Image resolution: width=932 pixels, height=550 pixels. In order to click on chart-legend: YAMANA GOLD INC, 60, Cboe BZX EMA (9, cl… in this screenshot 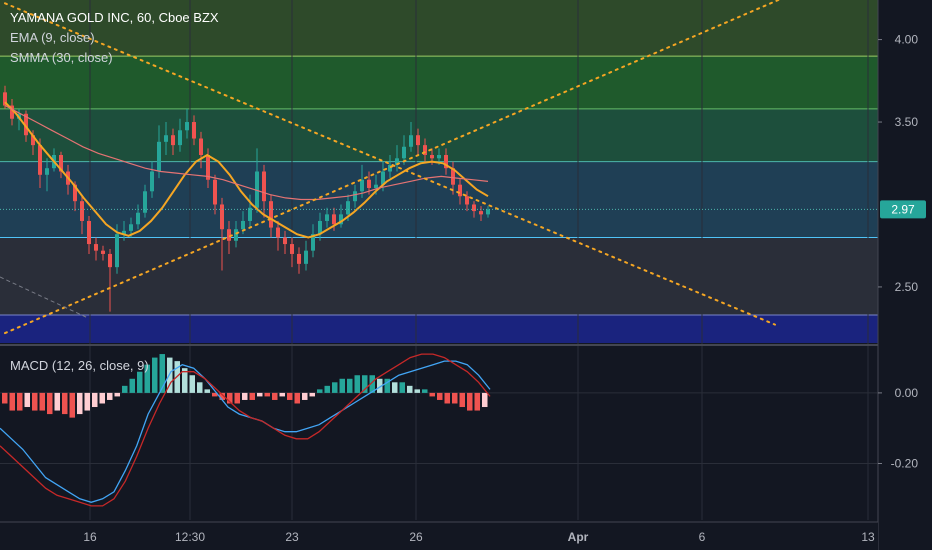, I will do `click(114, 38)`.